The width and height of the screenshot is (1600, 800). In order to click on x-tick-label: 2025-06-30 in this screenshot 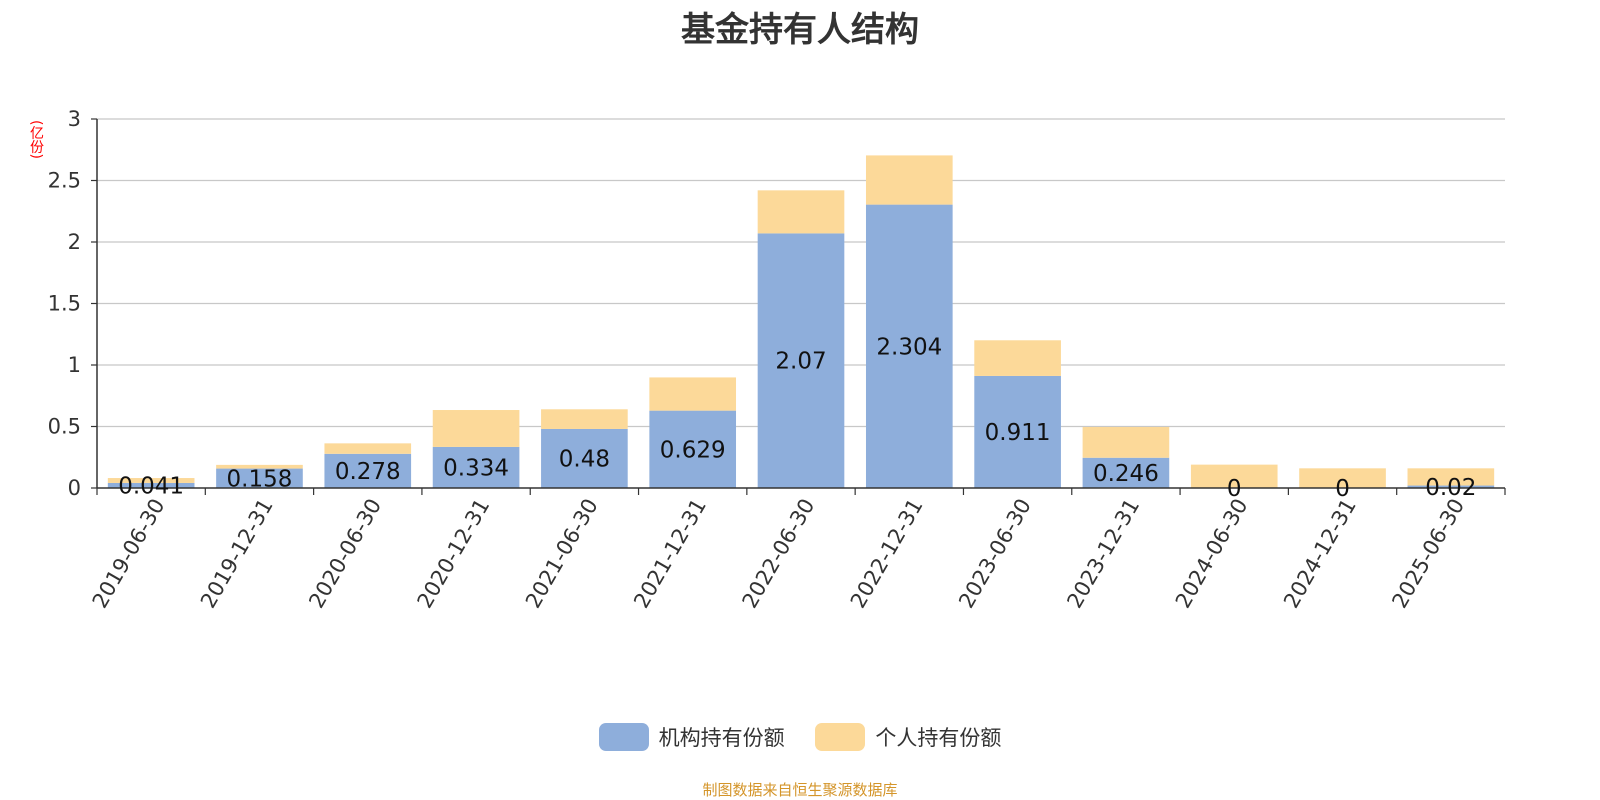, I will do `click(1428, 554)`.